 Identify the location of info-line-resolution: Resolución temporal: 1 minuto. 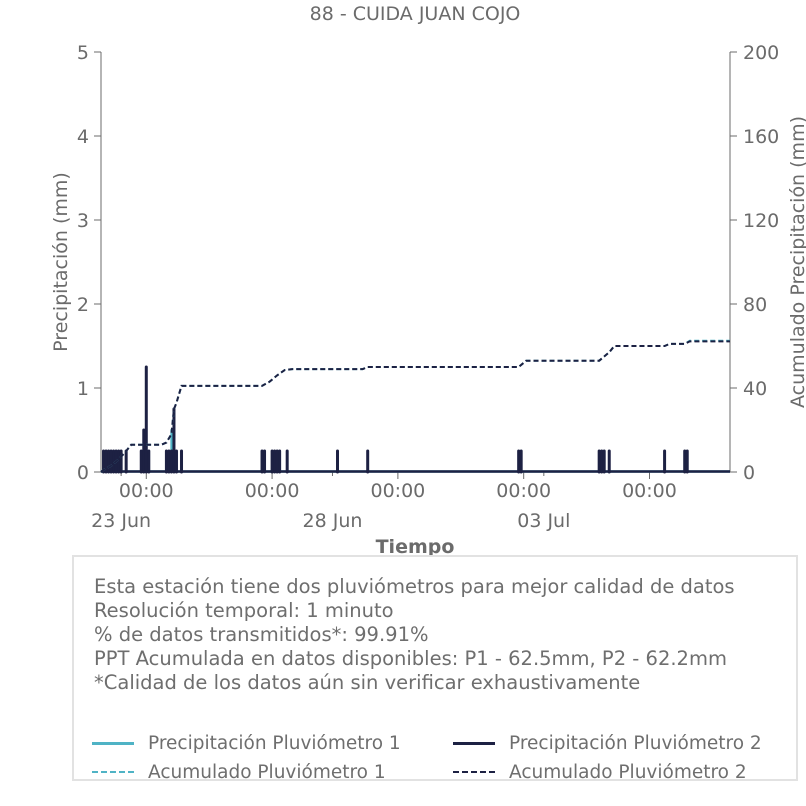
(244, 610).